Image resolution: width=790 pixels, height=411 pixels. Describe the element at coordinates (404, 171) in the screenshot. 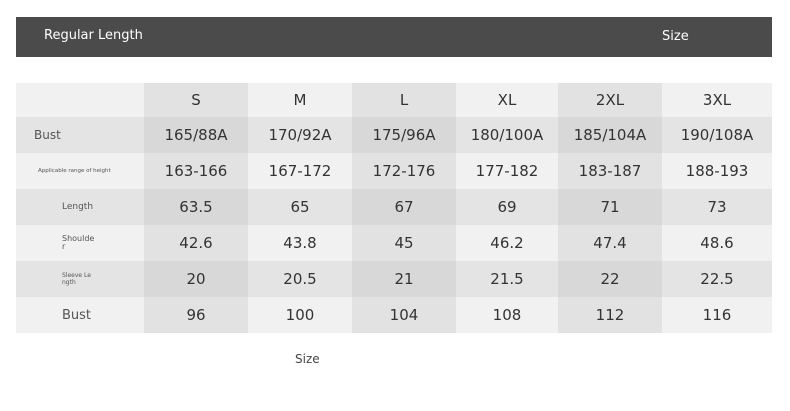

I see `cell: 172-176` at that location.